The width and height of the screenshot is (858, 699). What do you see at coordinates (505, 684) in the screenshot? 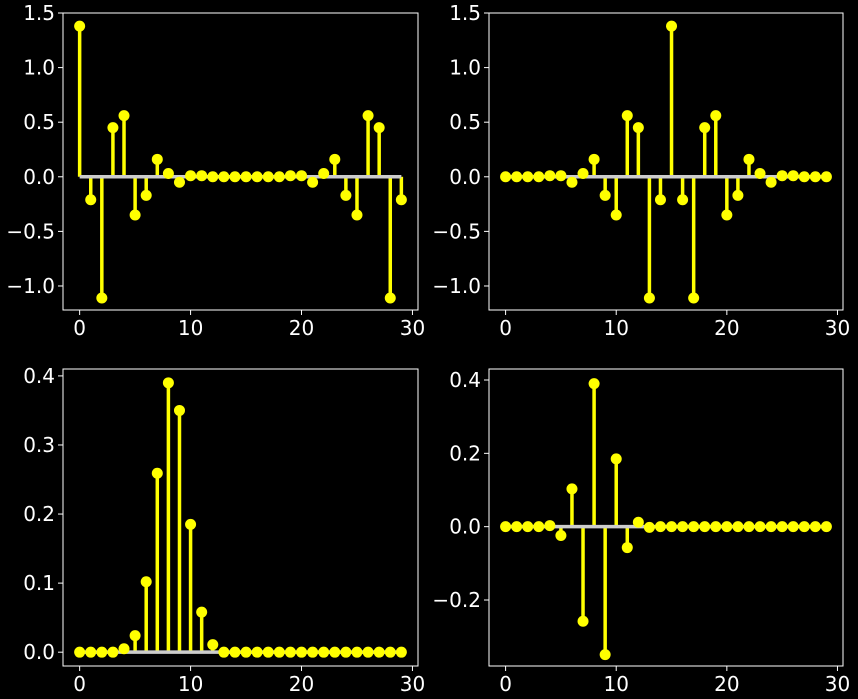
I see `x-tick-label: 0` at bounding box center [505, 684].